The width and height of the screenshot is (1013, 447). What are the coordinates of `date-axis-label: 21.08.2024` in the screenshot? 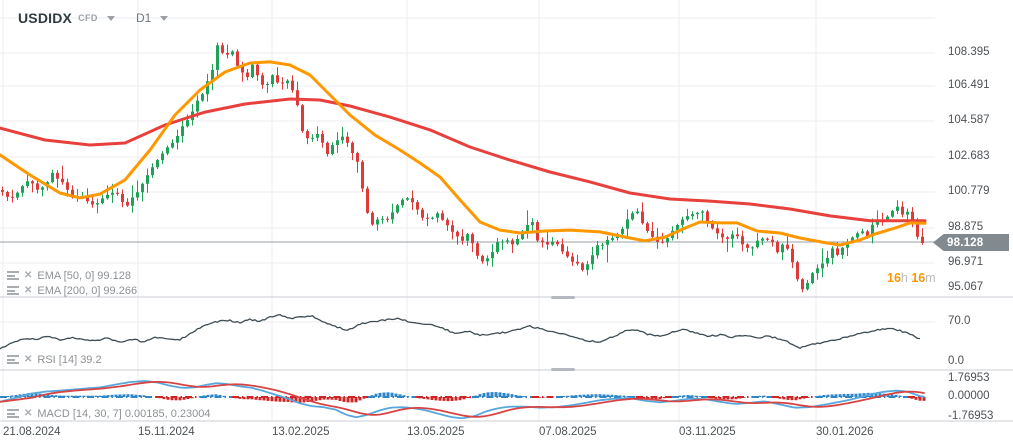 It's located at (32, 432).